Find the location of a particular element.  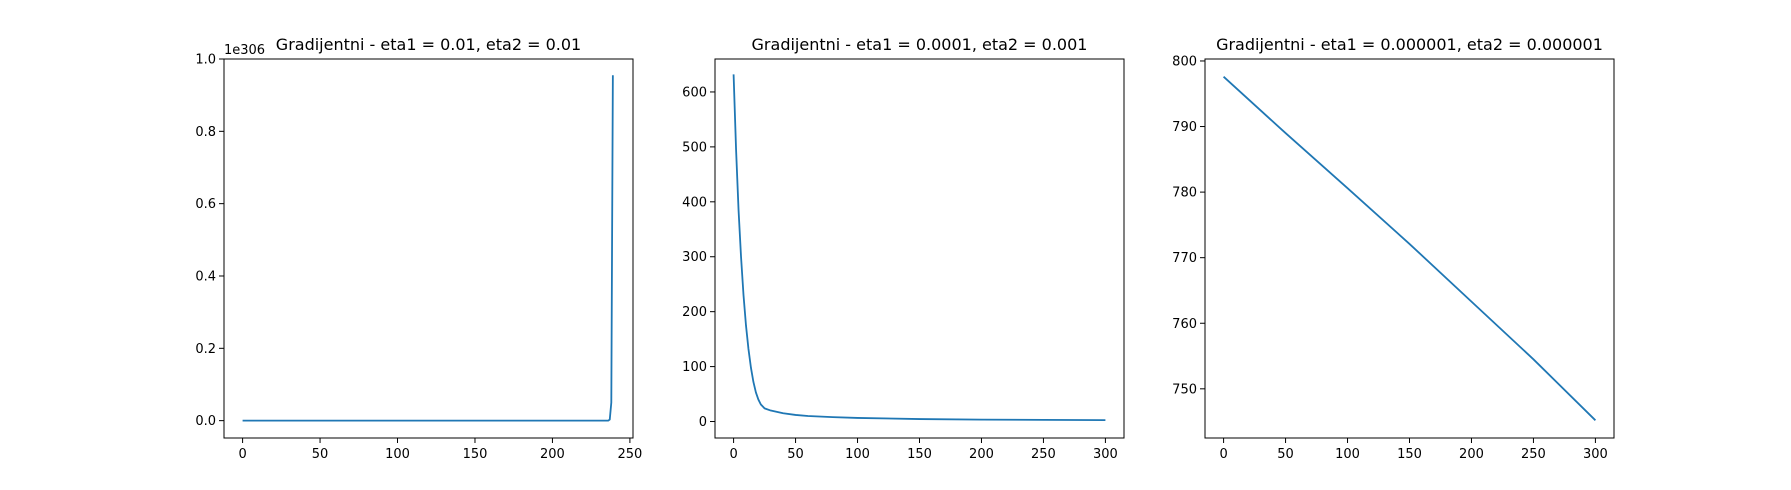

y-tick-label: 790 is located at coordinates (1184, 127).